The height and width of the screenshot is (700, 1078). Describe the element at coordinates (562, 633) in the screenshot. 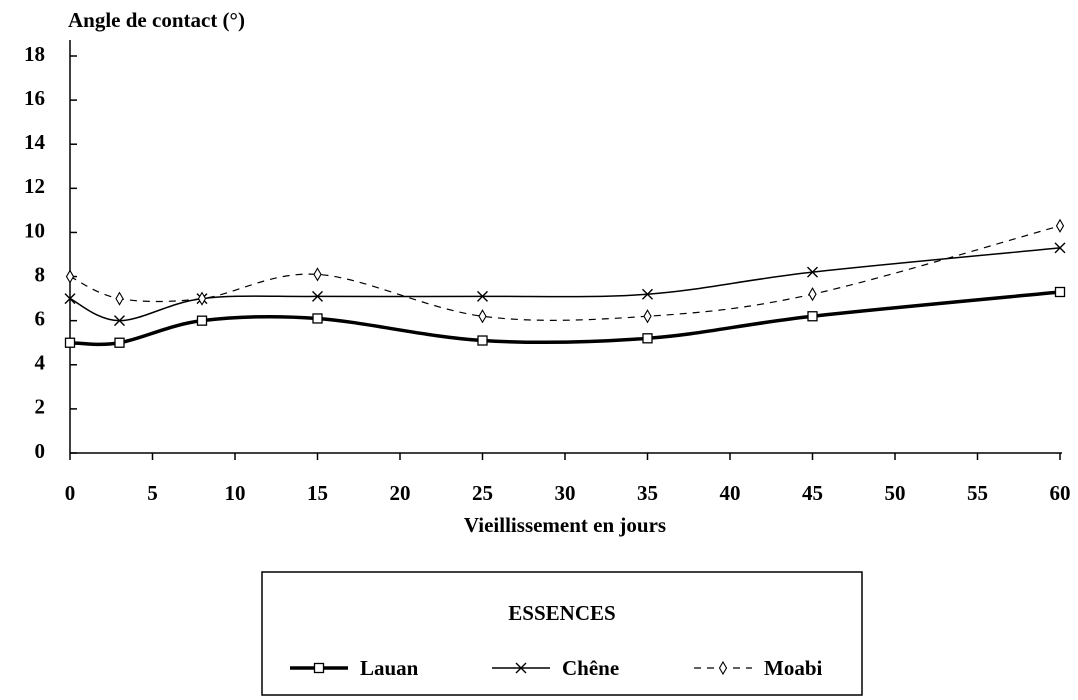

I see `legend-box` at that location.